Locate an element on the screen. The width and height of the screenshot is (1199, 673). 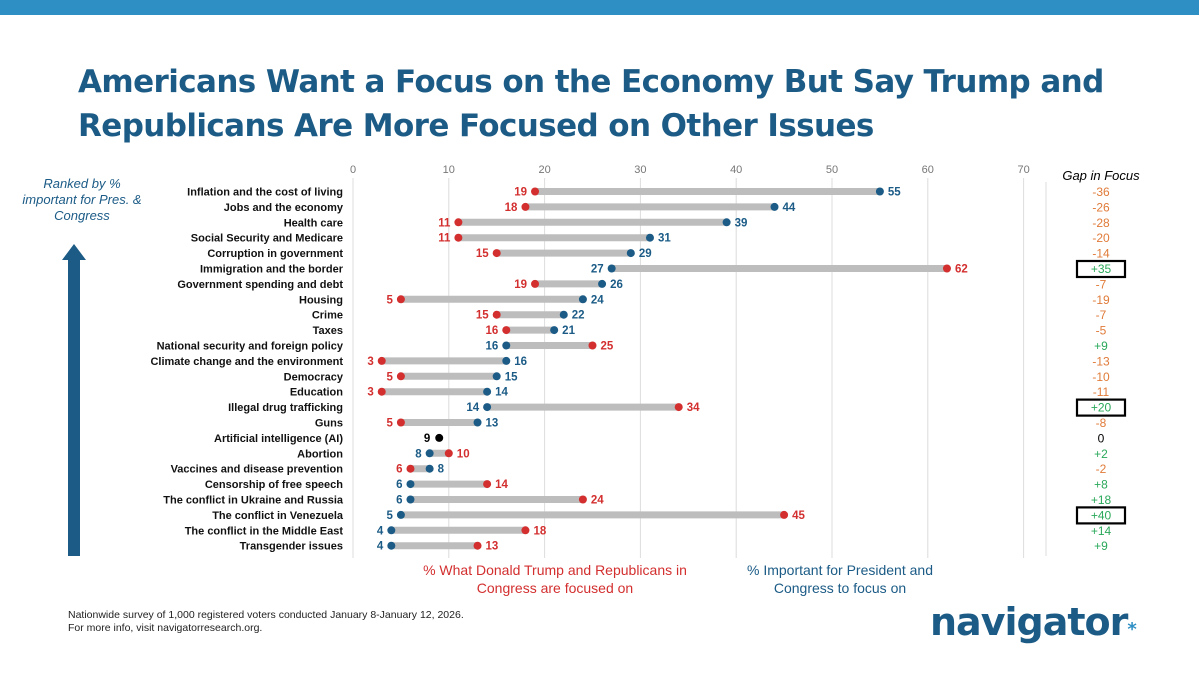
focused-value: 15 is located at coordinates (482, 254).